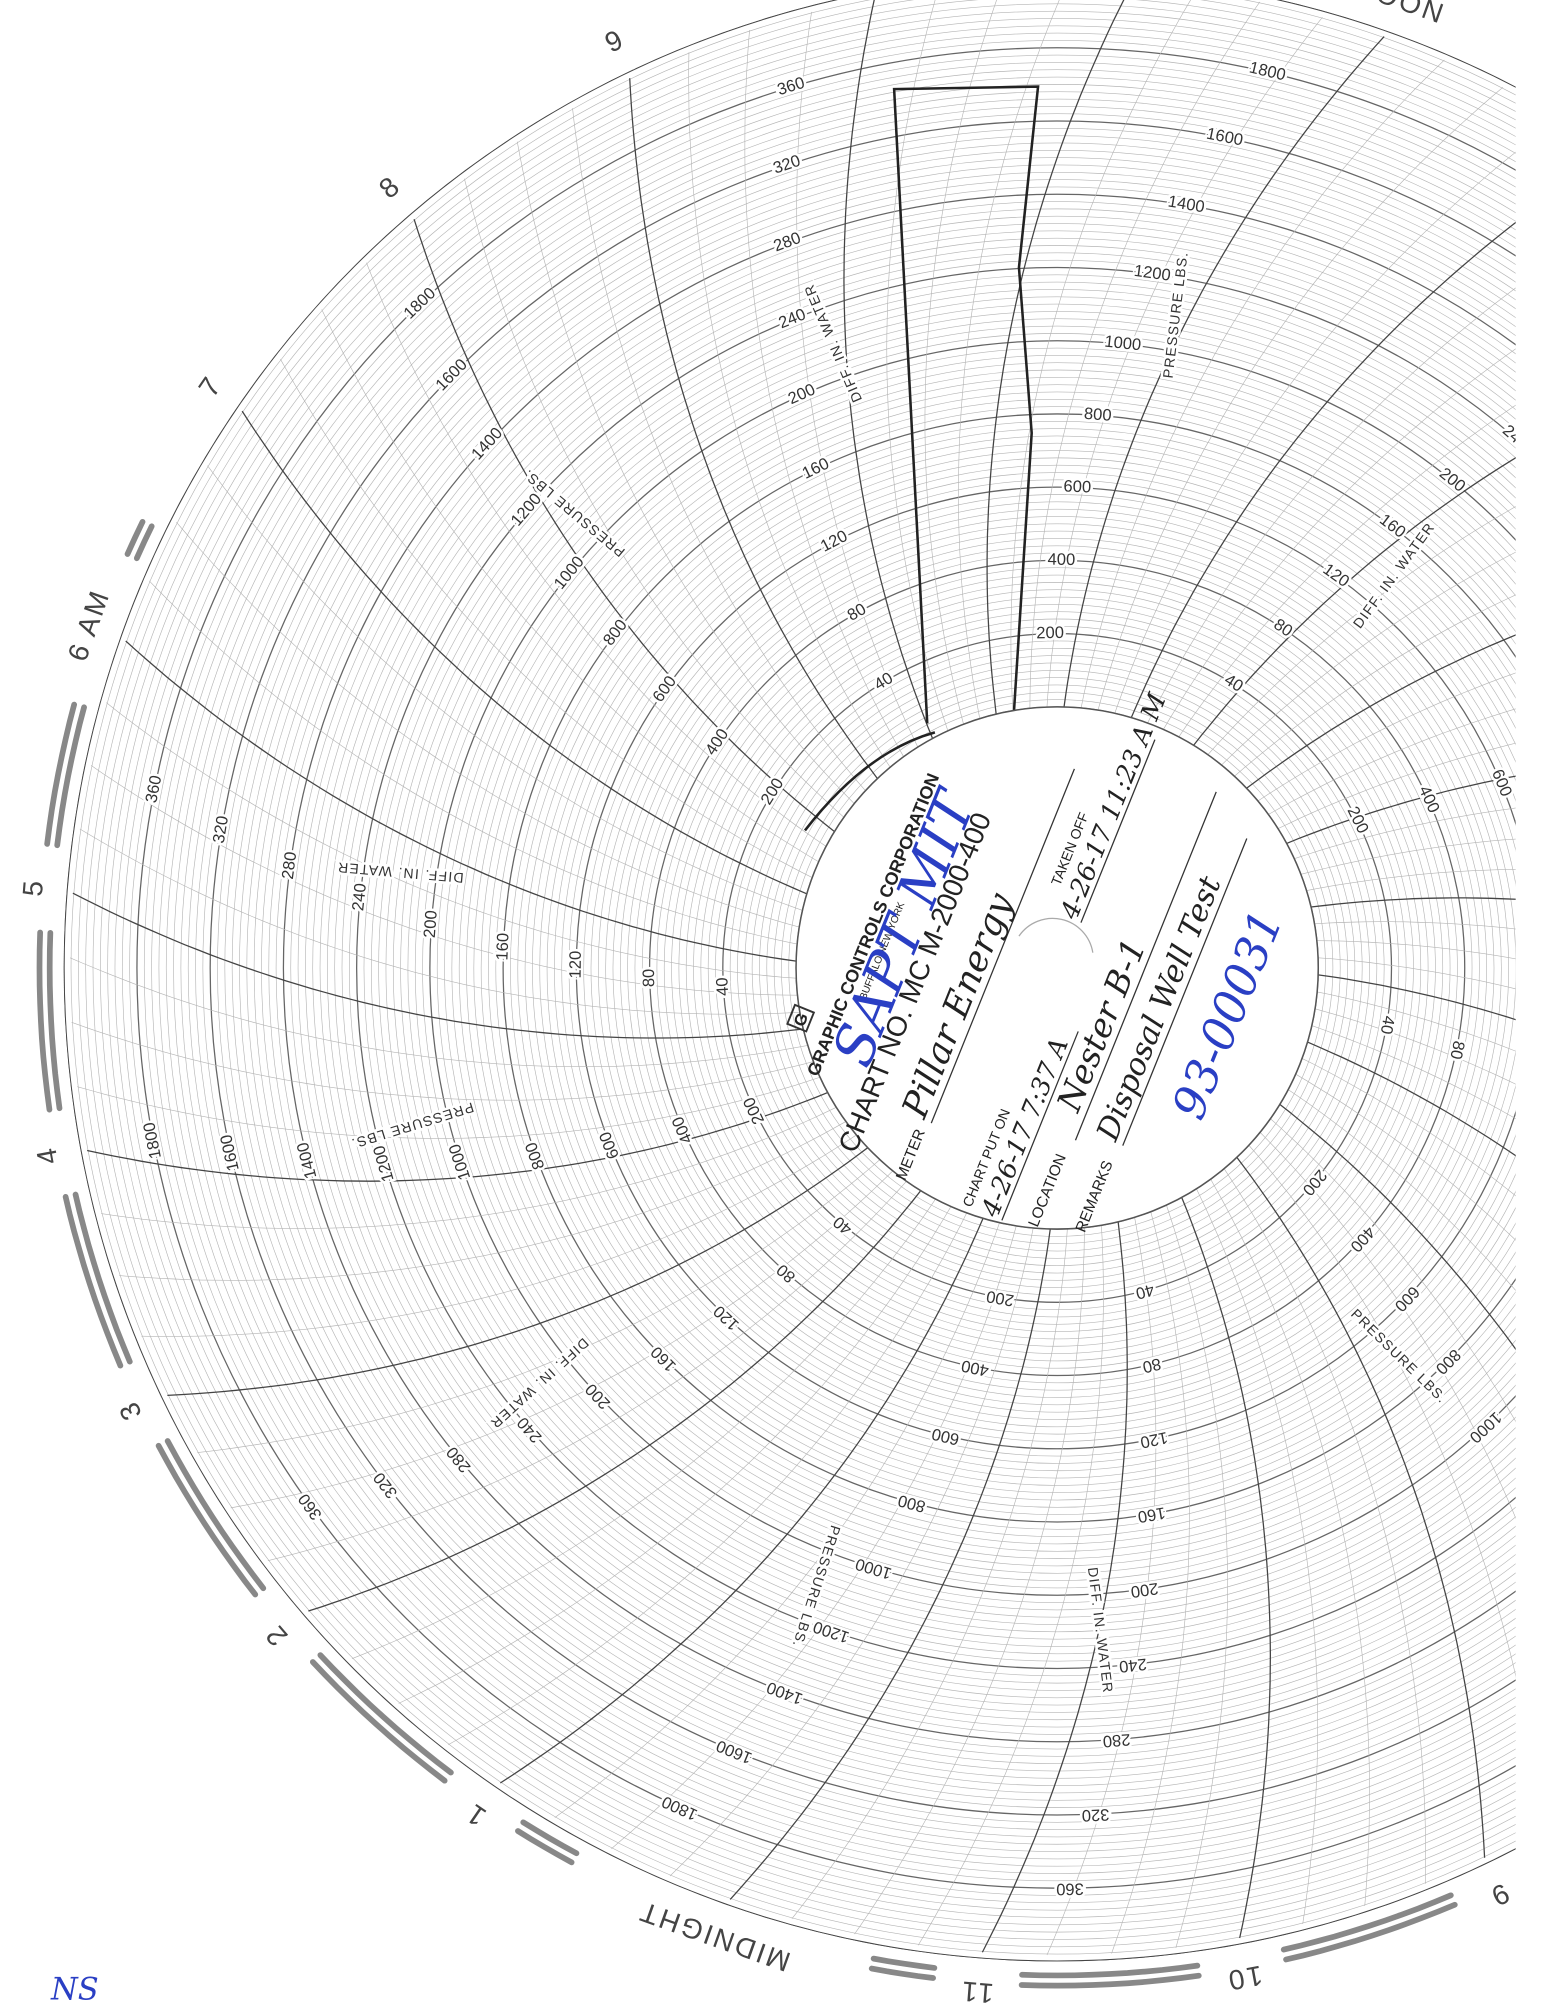 Image resolution: width=1559 pixels, height=2011 pixels. What do you see at coordinates (648, 978) in the screenshot?
I see `scale-label: 80` at bounding box center [648, 978].